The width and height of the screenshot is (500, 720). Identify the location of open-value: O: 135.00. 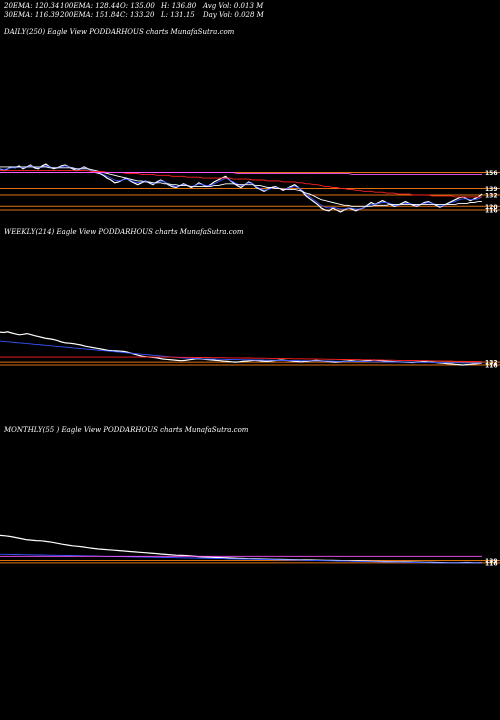
(137, 6).